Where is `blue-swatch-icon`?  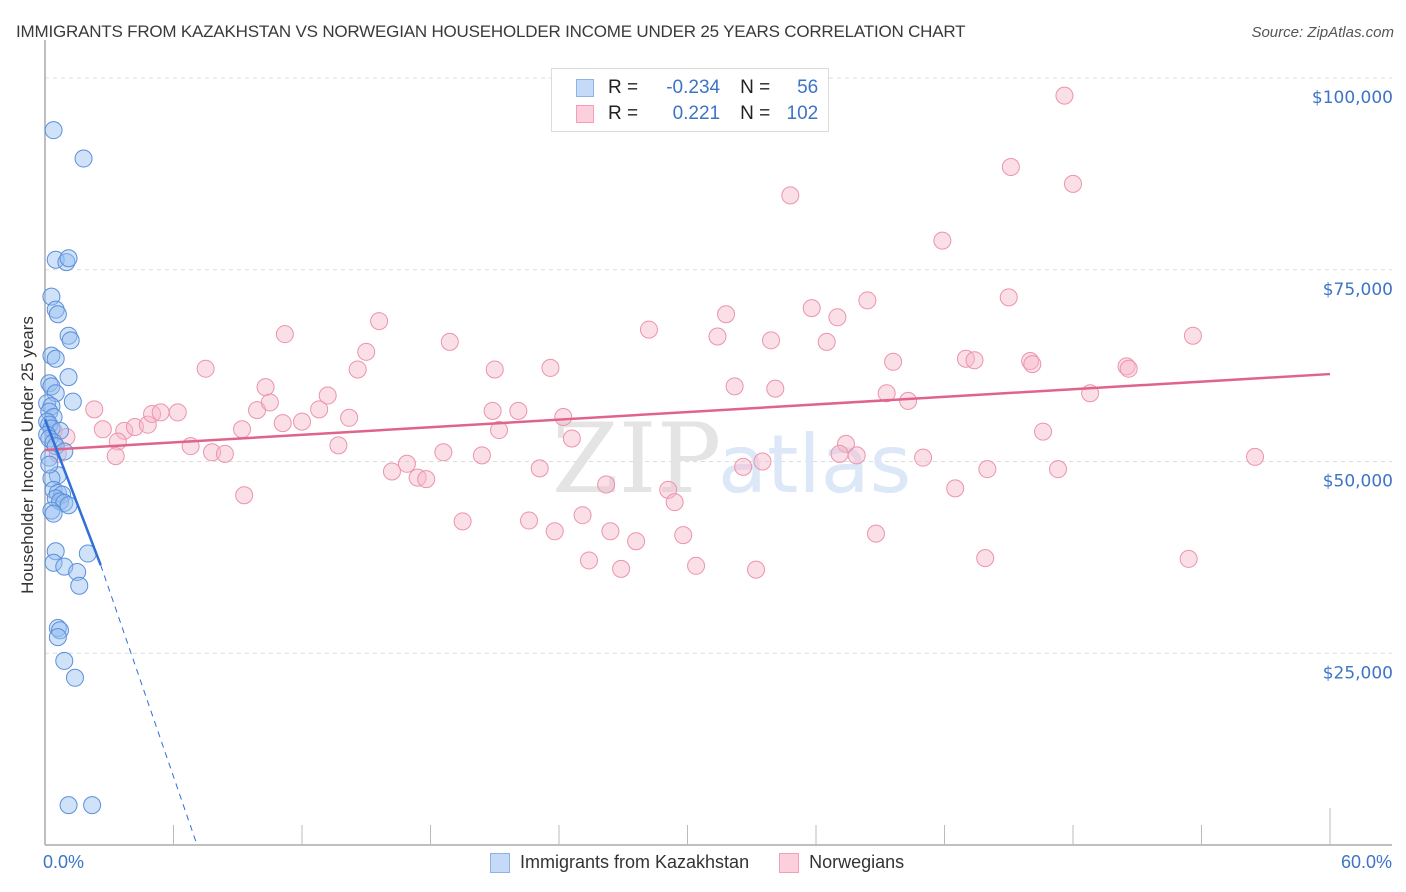
blue-swatch-icon is located at coordinates (585, 88).